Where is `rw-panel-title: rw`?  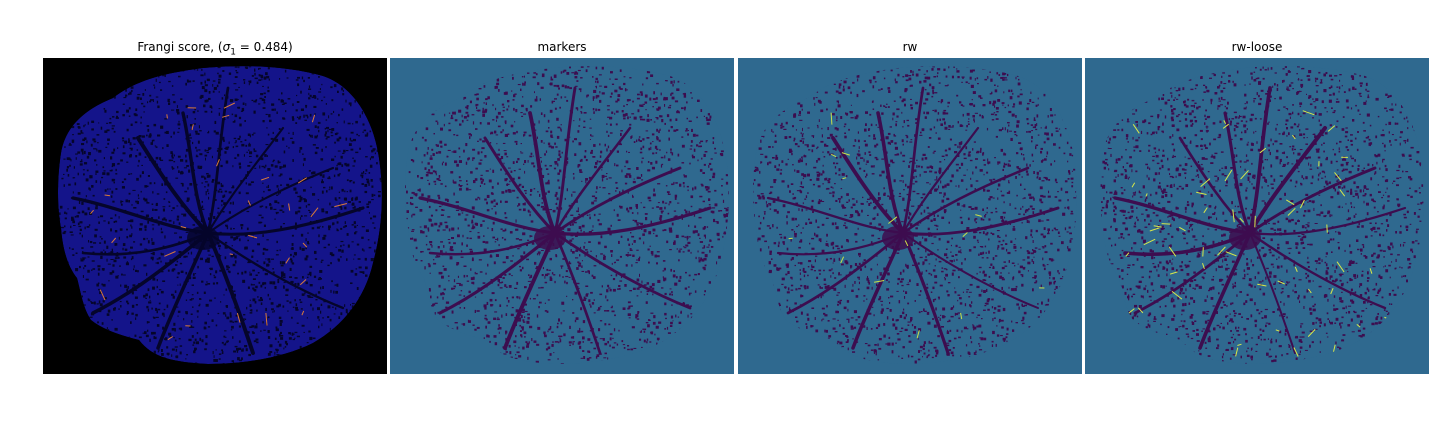 rw-panel-title: rw is located at coordinates (910, 47).